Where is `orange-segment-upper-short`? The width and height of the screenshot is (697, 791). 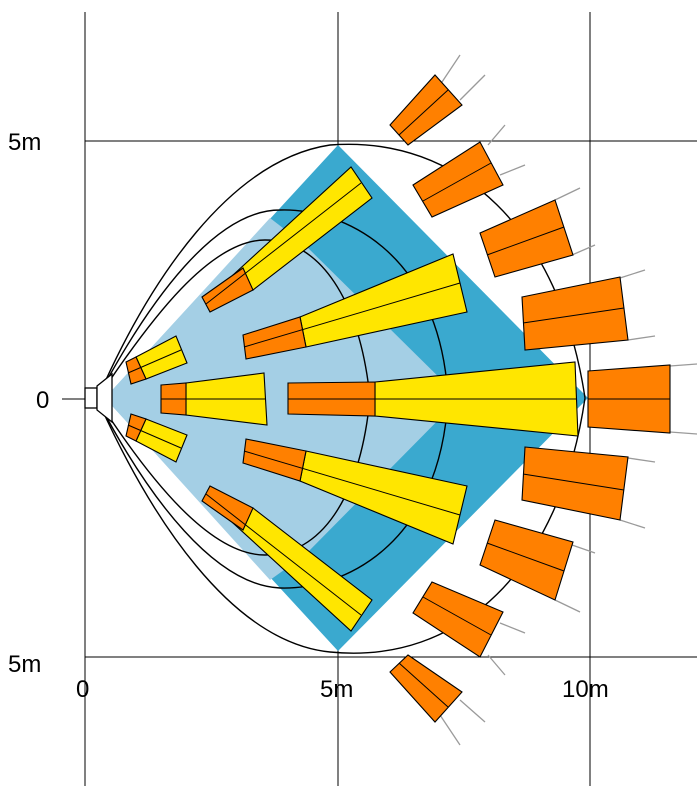
orange-segment-upper-short is located at coordinates (136, 370).